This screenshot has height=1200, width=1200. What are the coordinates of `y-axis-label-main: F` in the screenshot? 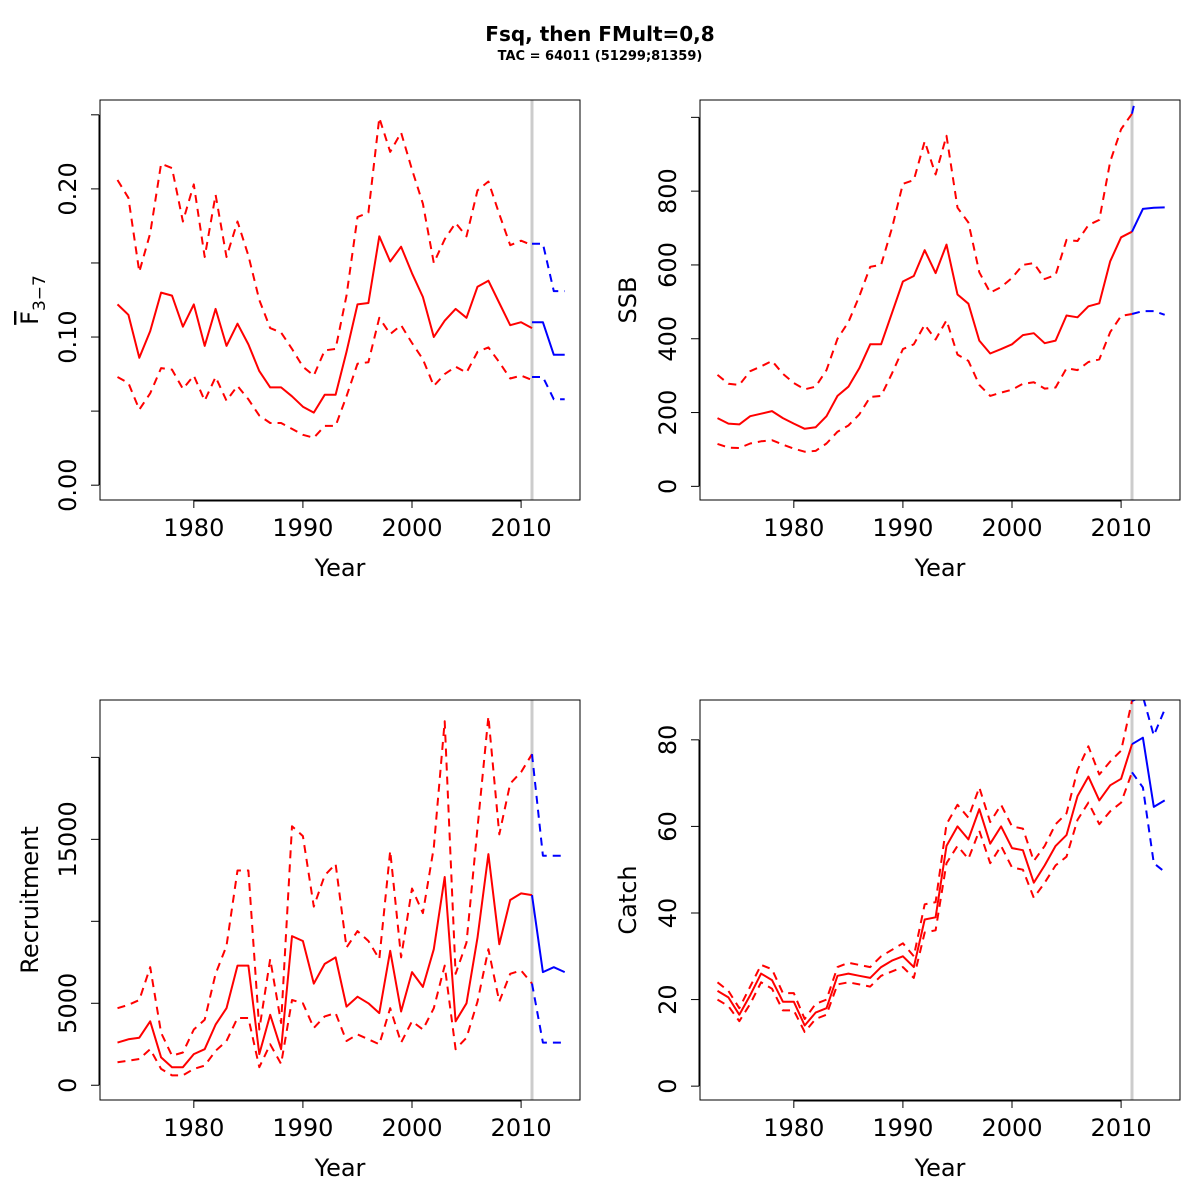 It's located at (30, 318).